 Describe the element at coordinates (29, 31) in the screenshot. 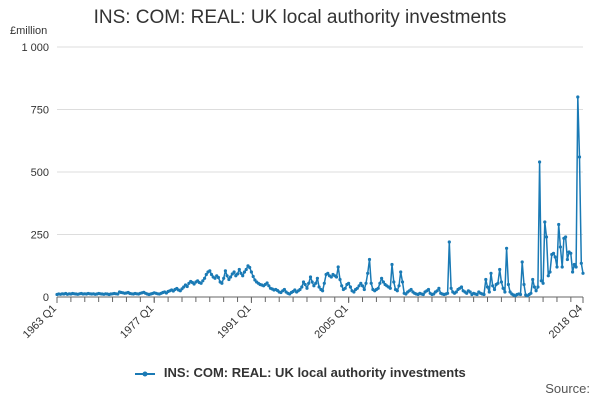

I see `y-axis-unit-label: £million` at that location.